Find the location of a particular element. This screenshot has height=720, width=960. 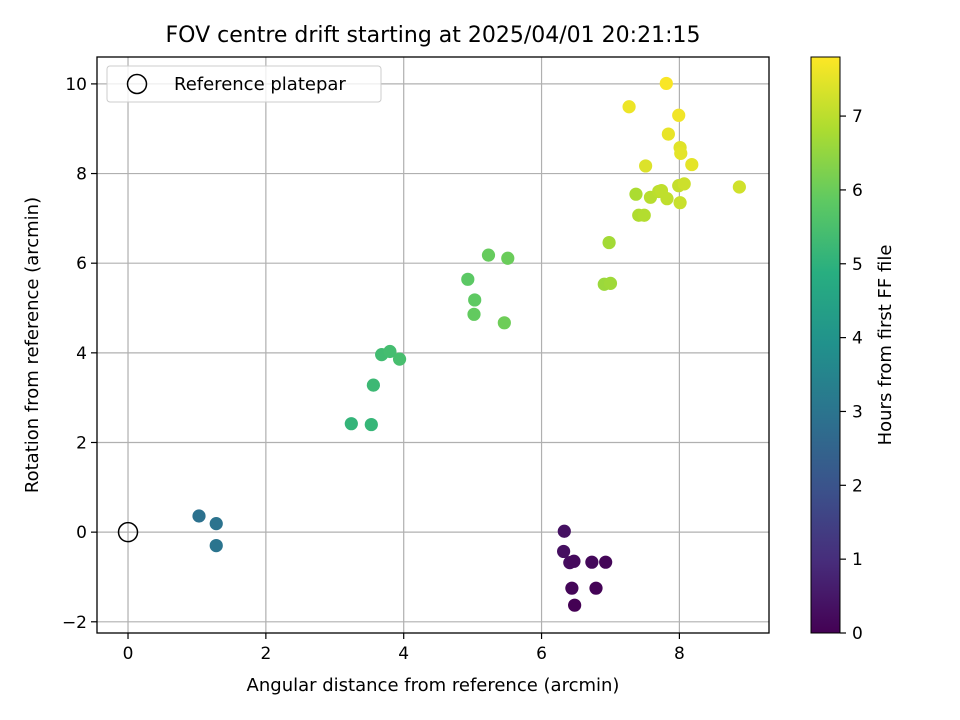

legend-box is located at coordinates (244, 84).